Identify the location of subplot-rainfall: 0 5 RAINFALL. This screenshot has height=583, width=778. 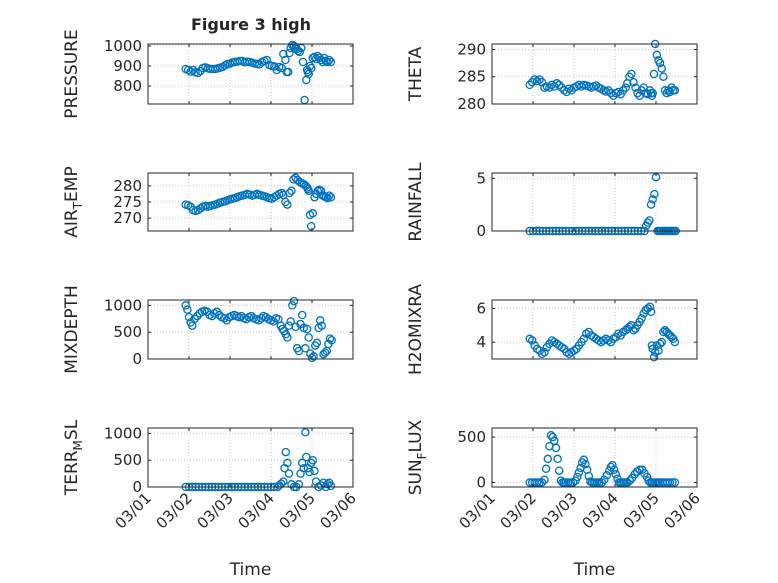
(552, 202).